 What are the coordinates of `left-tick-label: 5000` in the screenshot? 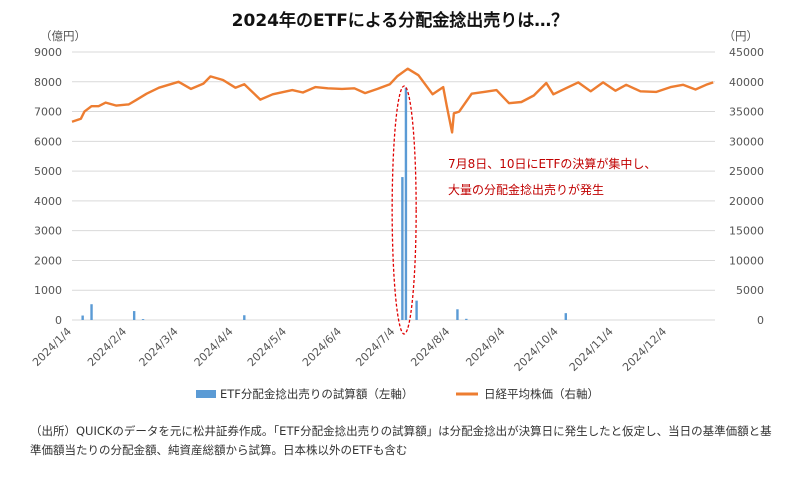 It's located at (48, 171).